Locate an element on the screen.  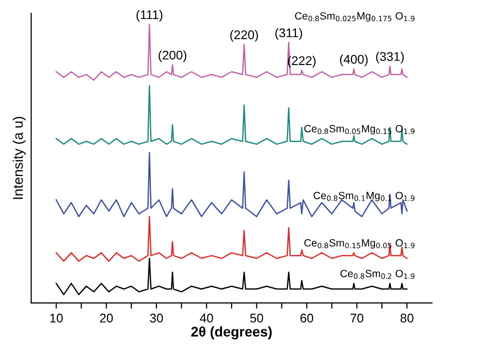
annotation: (111) is located at coordinates (149, 16).